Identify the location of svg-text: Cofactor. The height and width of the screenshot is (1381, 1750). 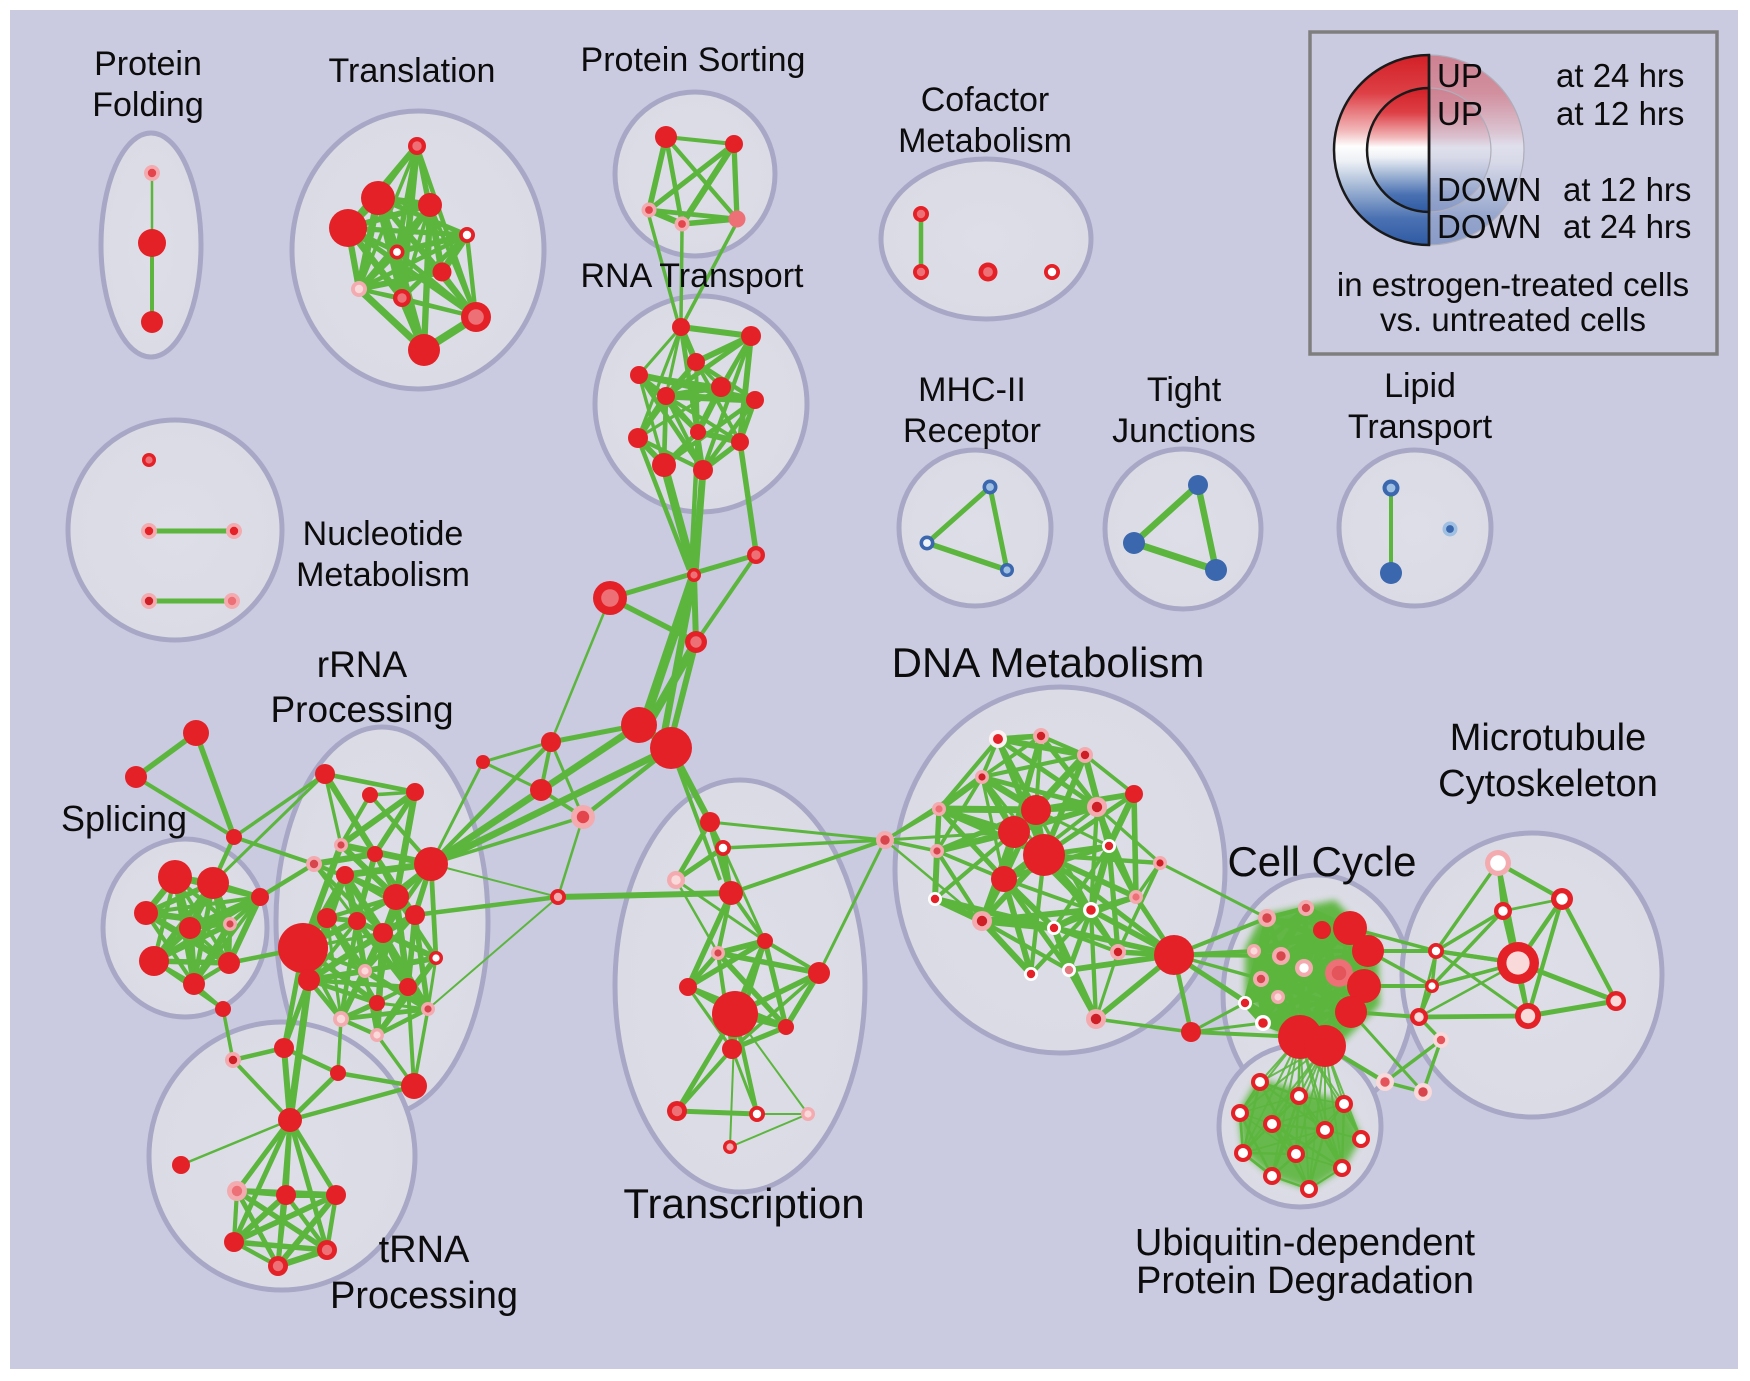
(985, 100).